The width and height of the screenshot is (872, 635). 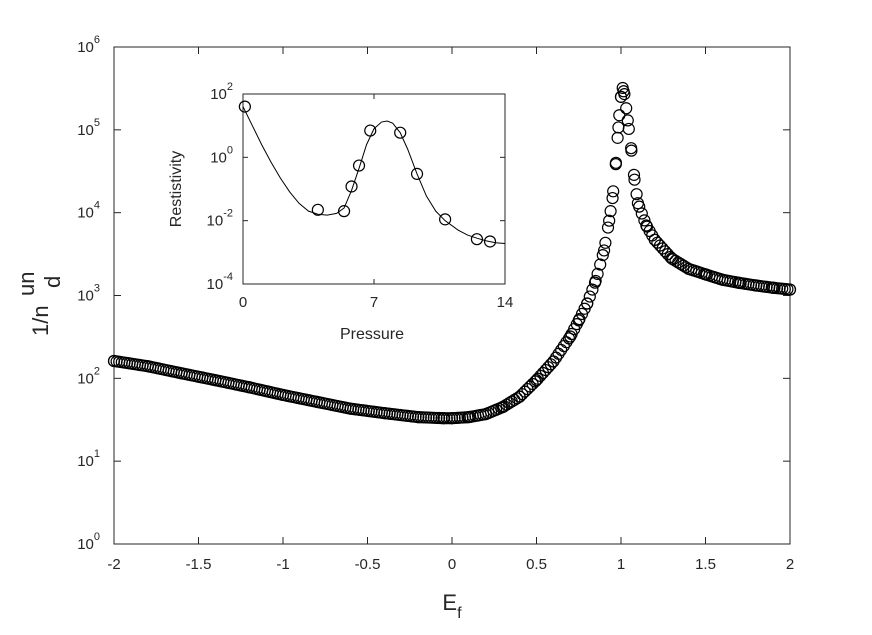 I want to click on main-xlabel: Ef, so click(x=452, y=606).